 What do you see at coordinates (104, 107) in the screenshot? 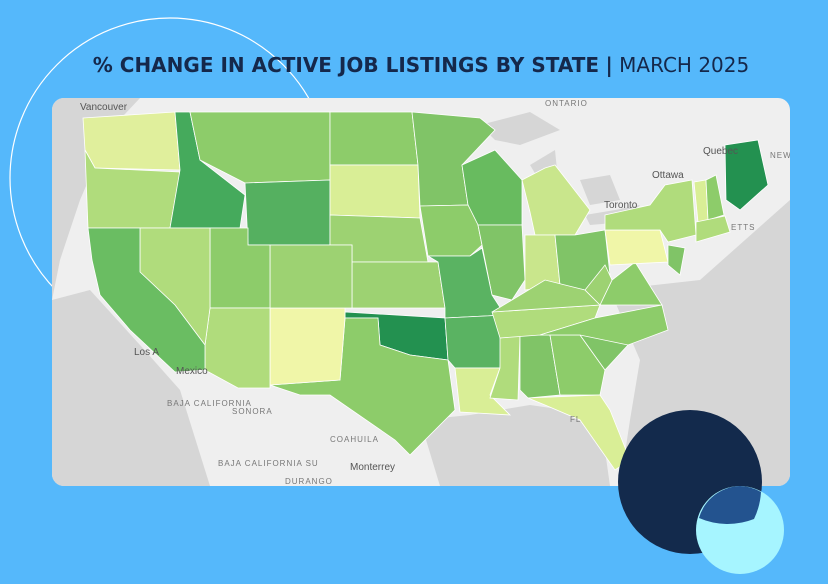
I see `place-label: Vancouver` at bounding box center [104, 107].